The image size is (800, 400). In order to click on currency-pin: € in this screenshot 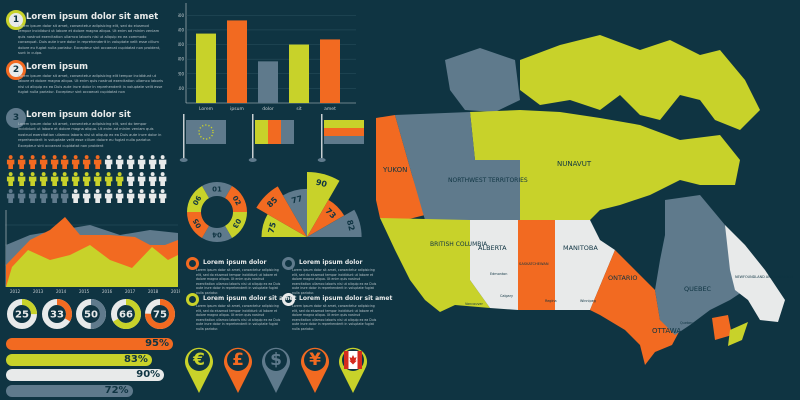, I will do `click(199, 370)`.